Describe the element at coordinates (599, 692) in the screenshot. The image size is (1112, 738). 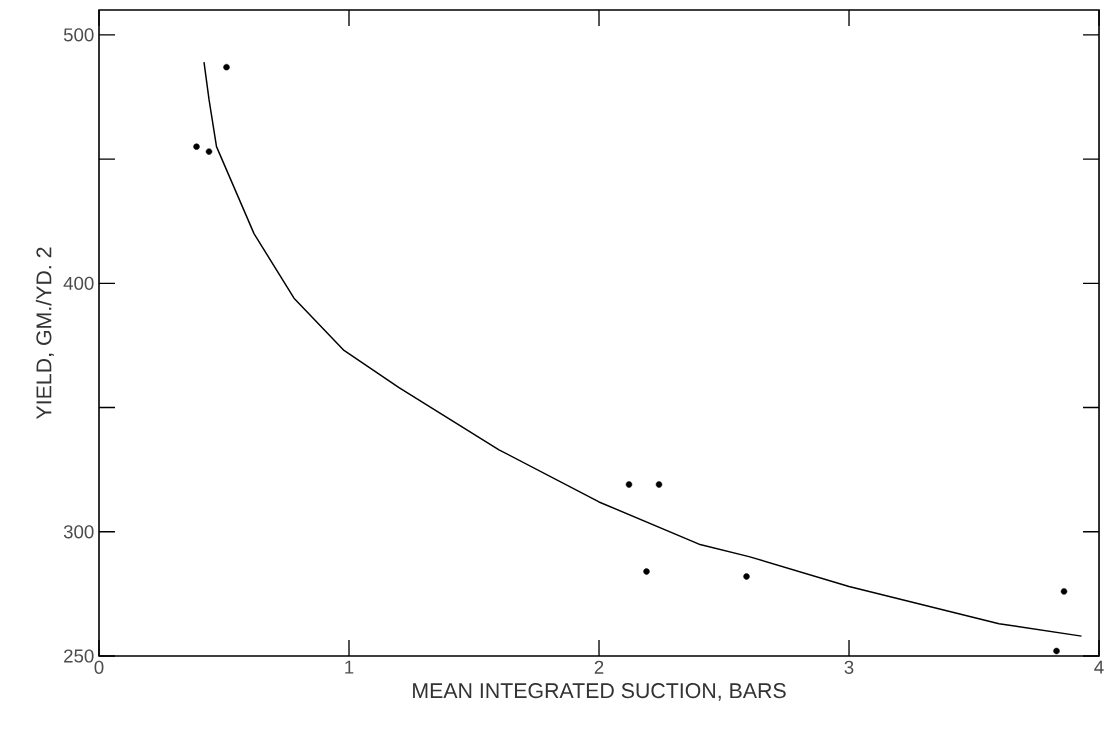
I see `x-axis-title: MEAN INTEGRATED SUCTION, BARS` at that location.